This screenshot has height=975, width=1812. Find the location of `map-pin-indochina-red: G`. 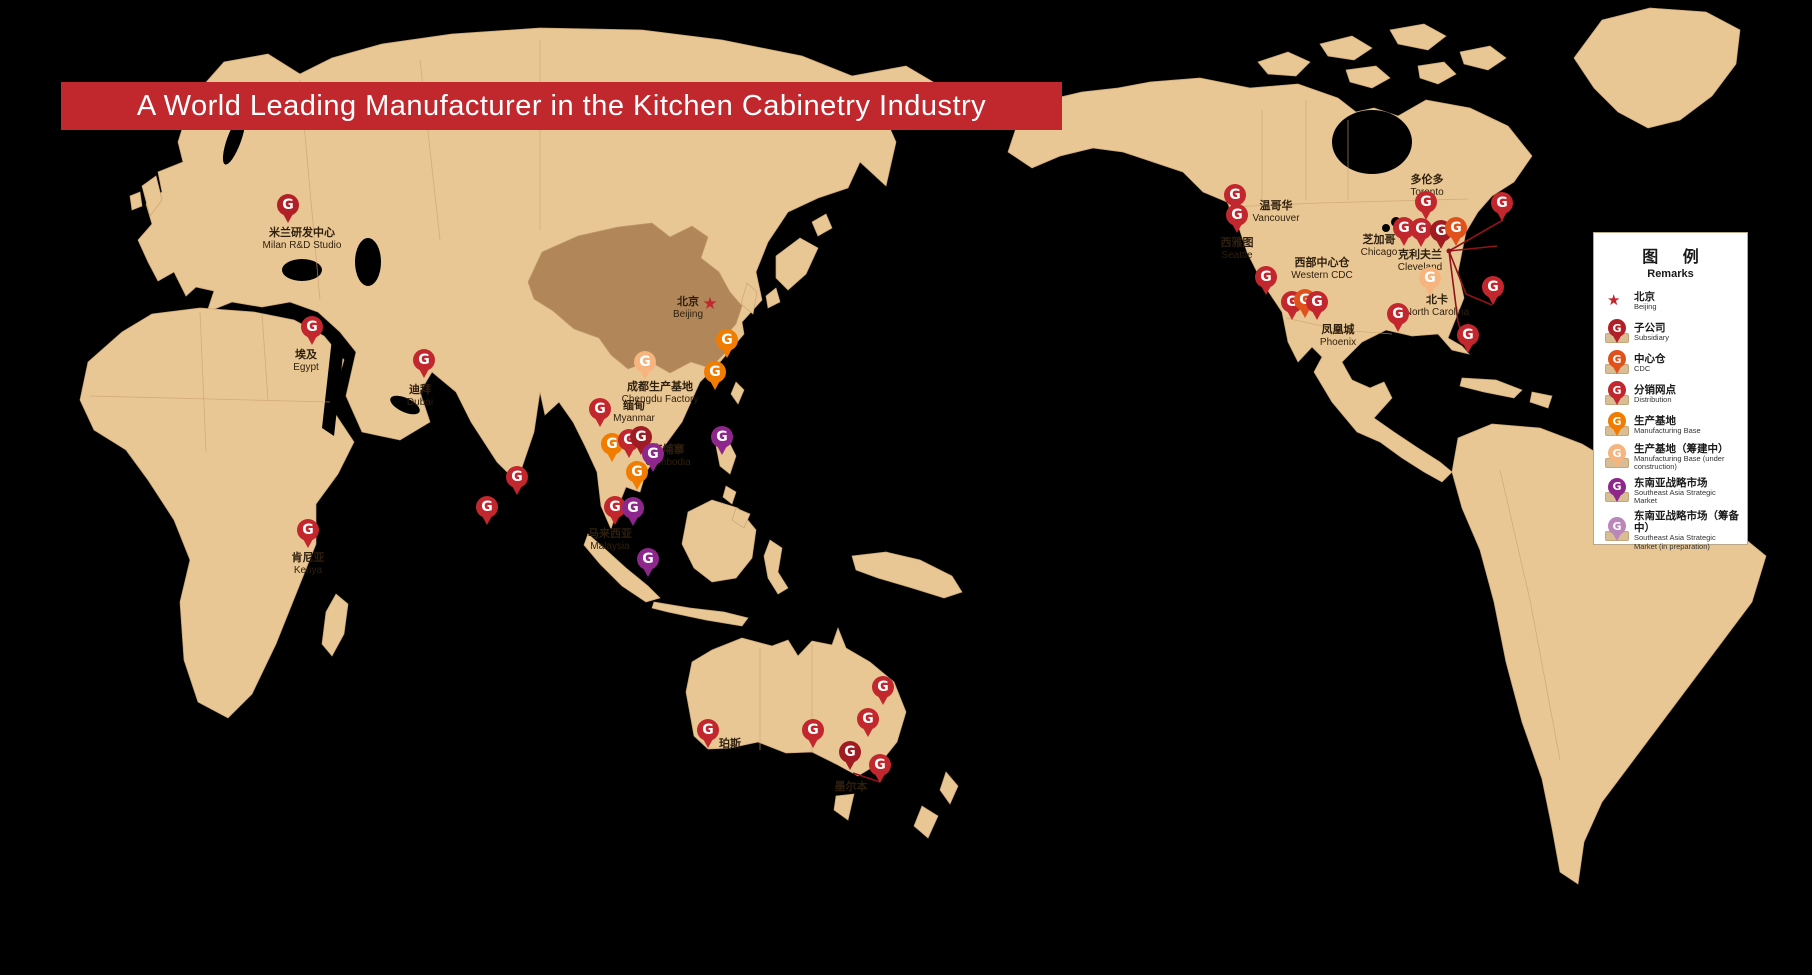

map-pin-indochina-red: G is located at coordinates (641, 440).